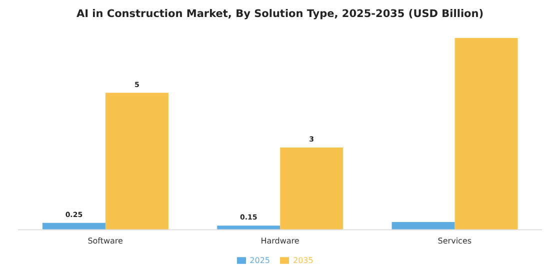 The width and height of the screenshot is (560, 280). Describe the element at coordinates (106, 241) in the screenshot. I see `x-tick-label: Software` at that location.